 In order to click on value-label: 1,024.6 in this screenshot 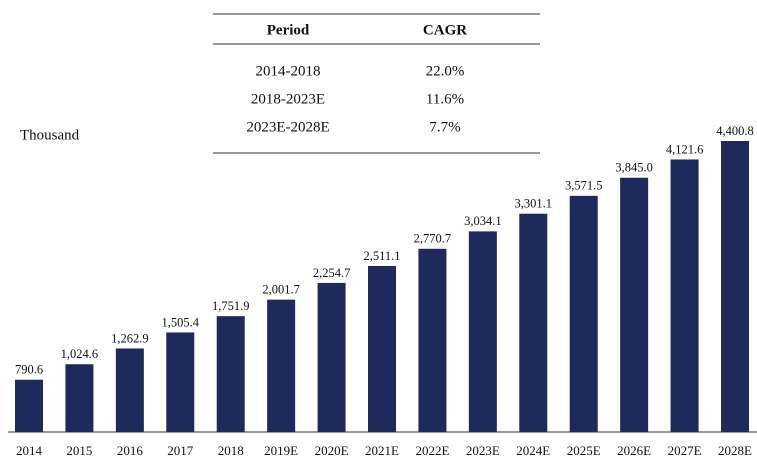, I will do `click(80, 354)`.